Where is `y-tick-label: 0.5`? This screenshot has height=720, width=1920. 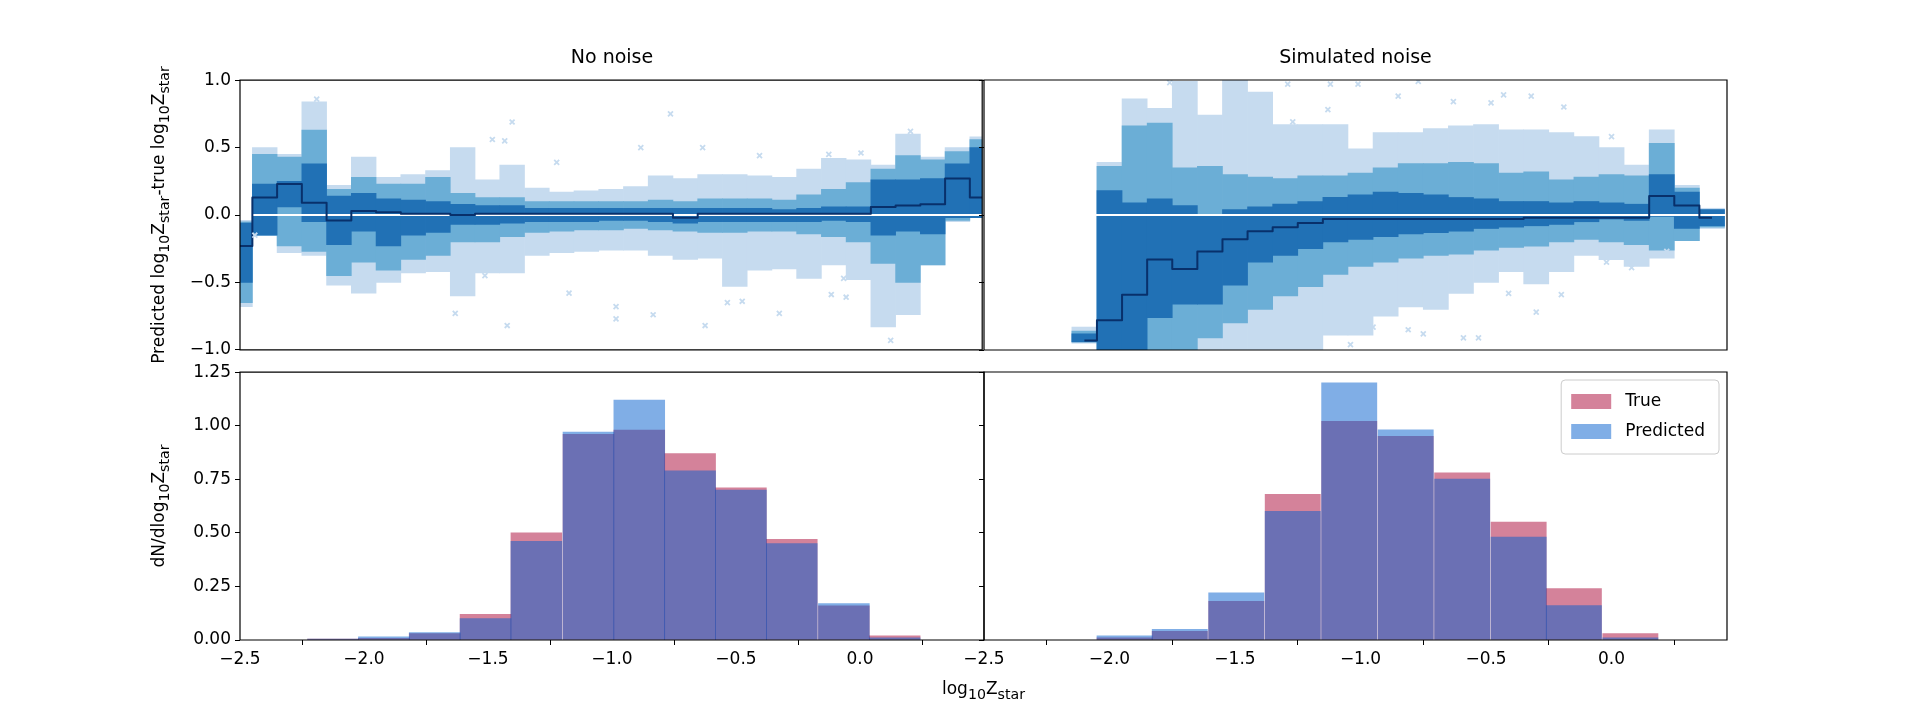 y-tick-label: 0.5 is located at coordinates (217, 146).